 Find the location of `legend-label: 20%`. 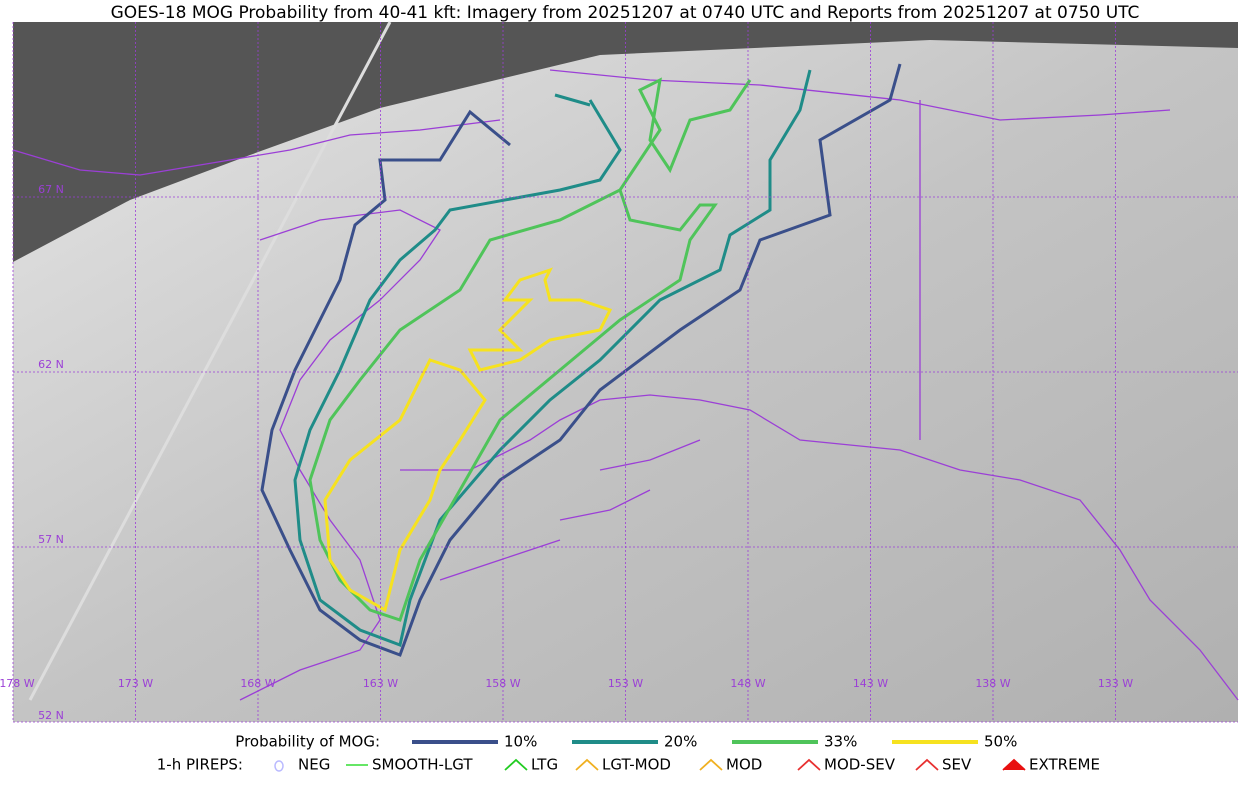

legend-label: 20% is located at coordinates (680, 742).